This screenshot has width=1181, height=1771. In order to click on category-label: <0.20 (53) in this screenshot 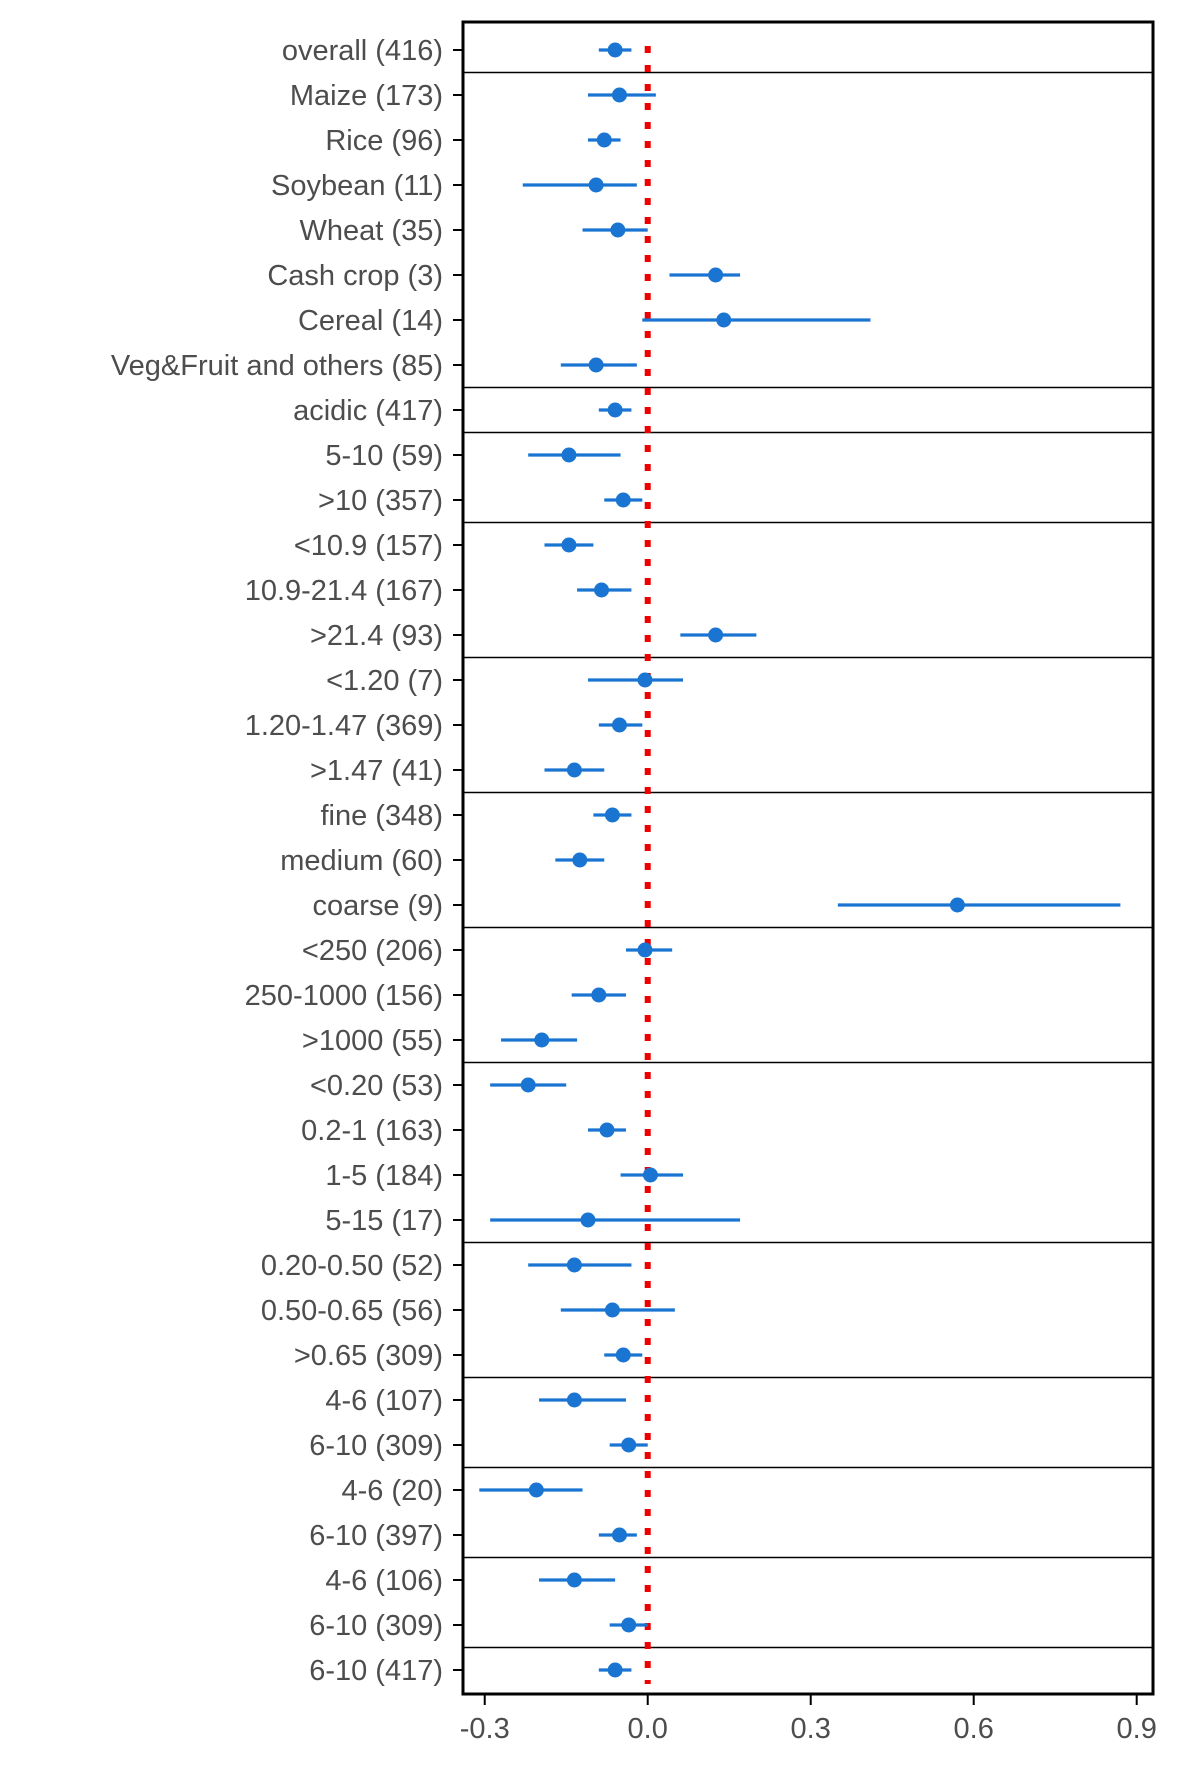, I will do `click(376, 1086)`.